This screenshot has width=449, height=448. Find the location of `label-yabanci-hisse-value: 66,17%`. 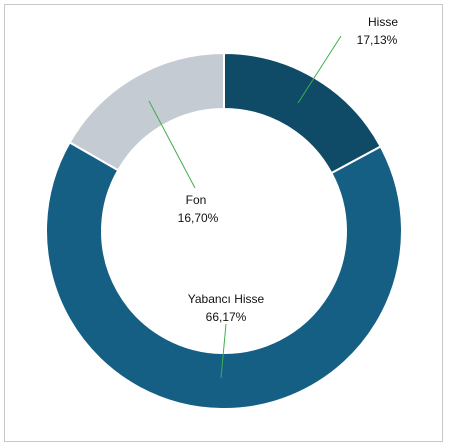

label-yabanci-hisse-value: 66,17% is located at coordinates (226, 317).